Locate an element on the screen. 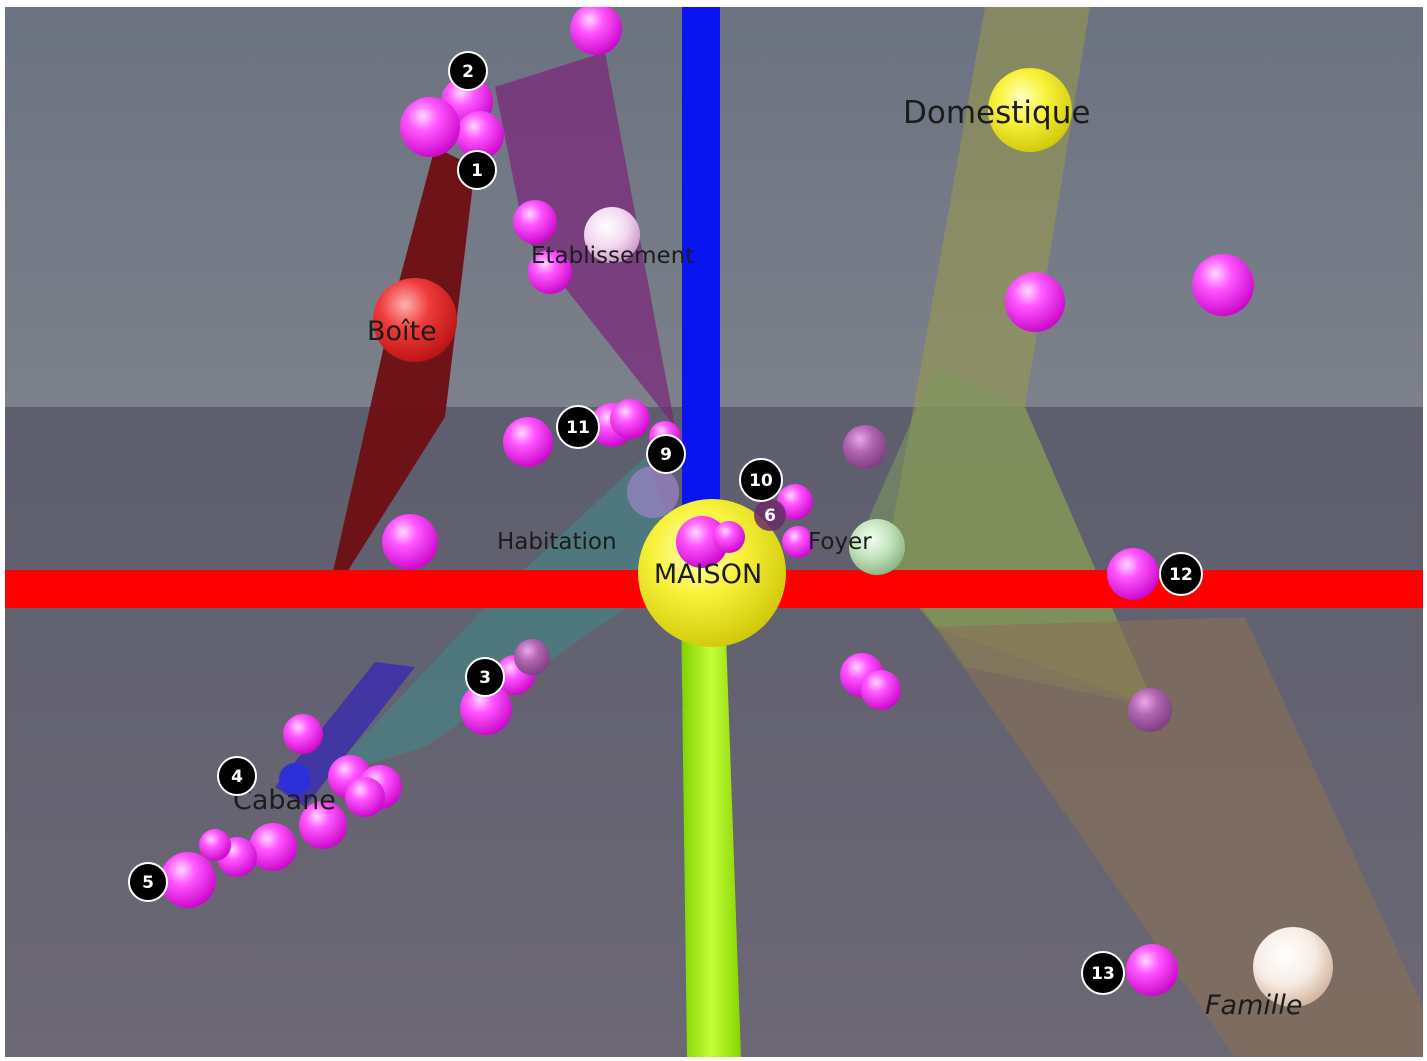  center-label: MAISON is located at coordinates (708, 574).